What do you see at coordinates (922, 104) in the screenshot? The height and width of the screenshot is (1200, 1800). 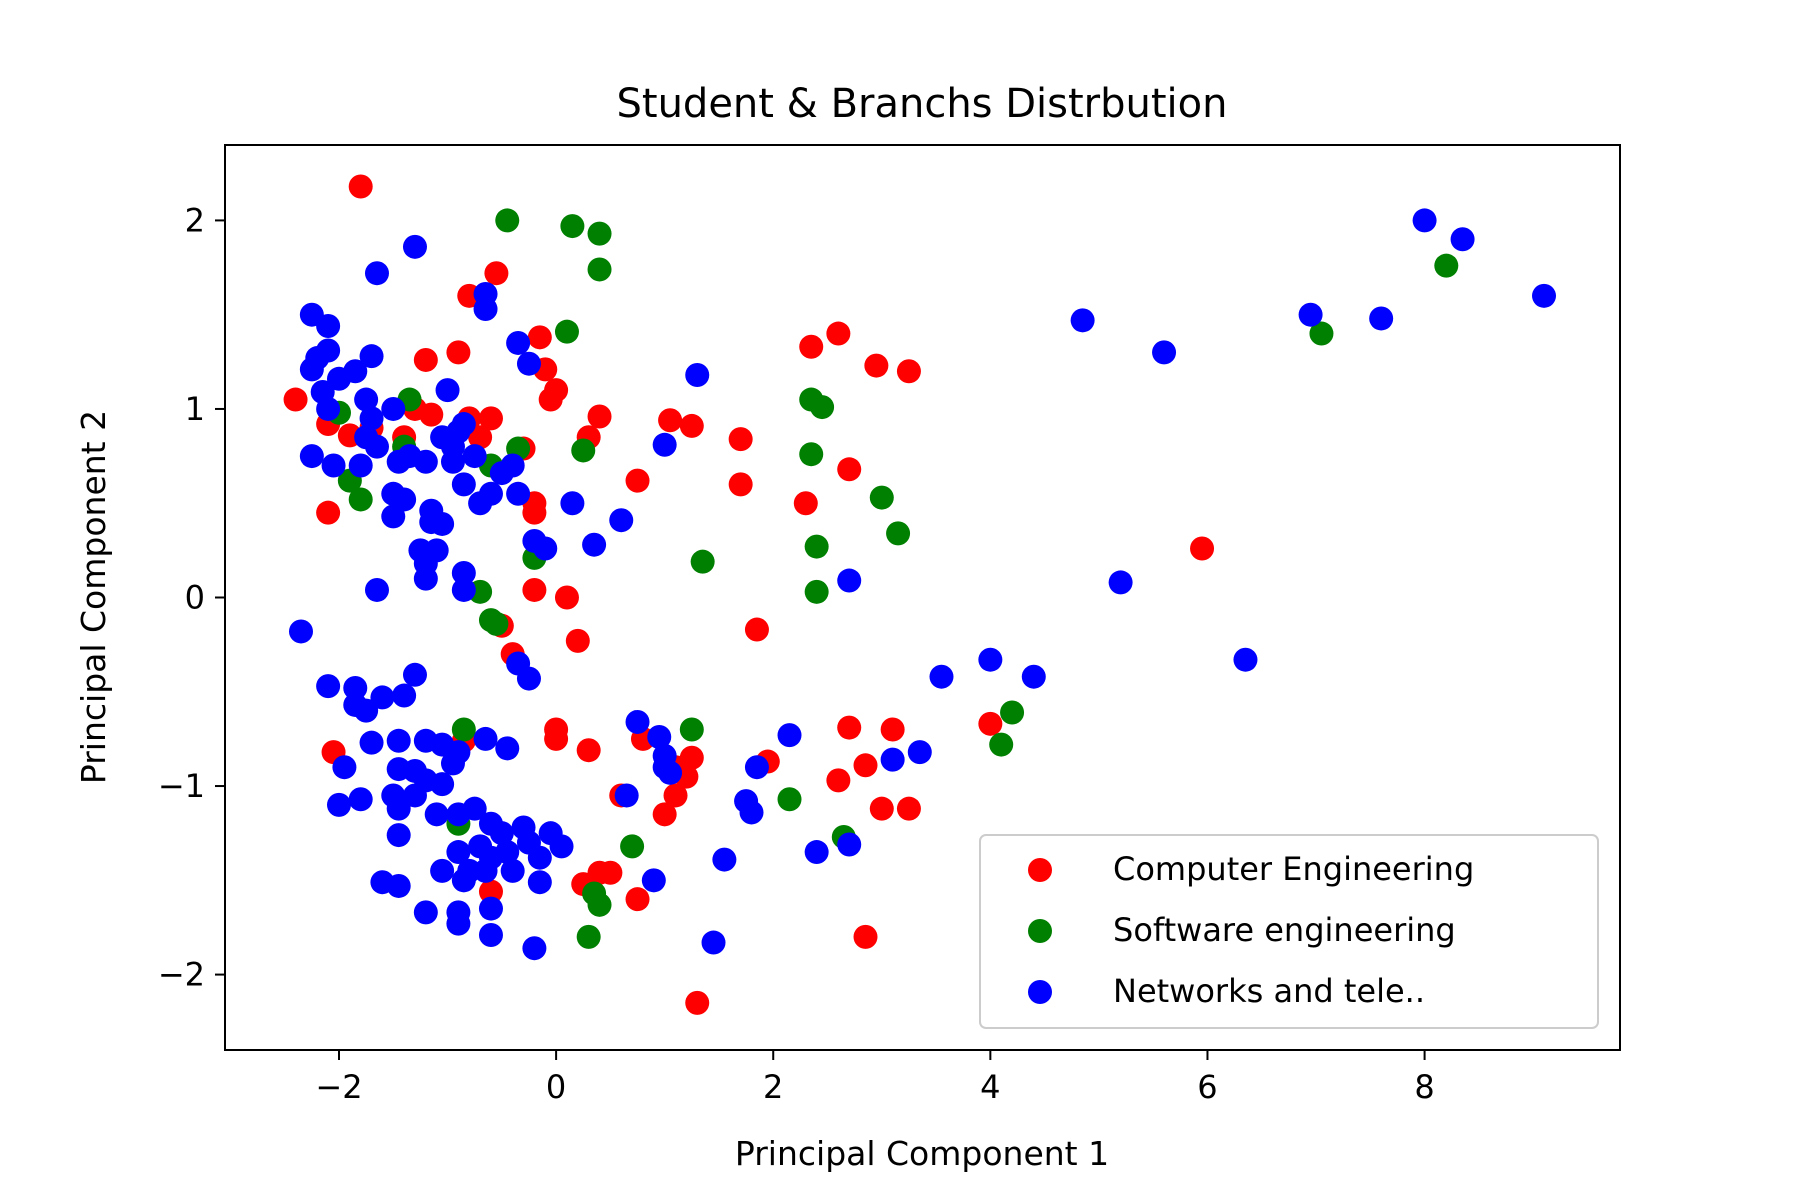 I see `chart-title: Student & Branchs Distrbution` at bounding box center [922, 104].